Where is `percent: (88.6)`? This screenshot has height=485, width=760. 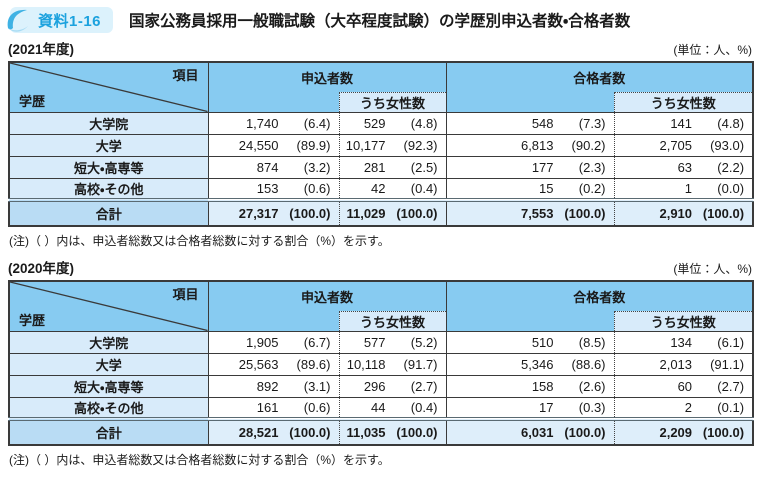 percent: (88.6) is located at coordinates (588, 364).